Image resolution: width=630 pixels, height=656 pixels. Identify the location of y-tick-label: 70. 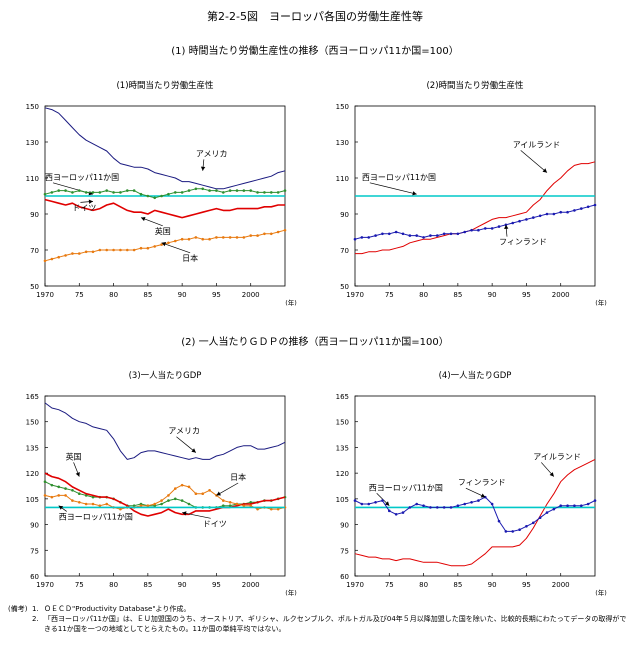
(344, 251).